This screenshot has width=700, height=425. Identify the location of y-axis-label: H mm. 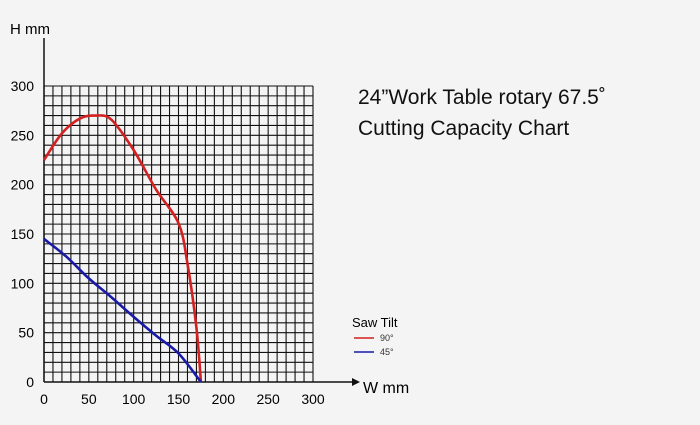
(30, 29).